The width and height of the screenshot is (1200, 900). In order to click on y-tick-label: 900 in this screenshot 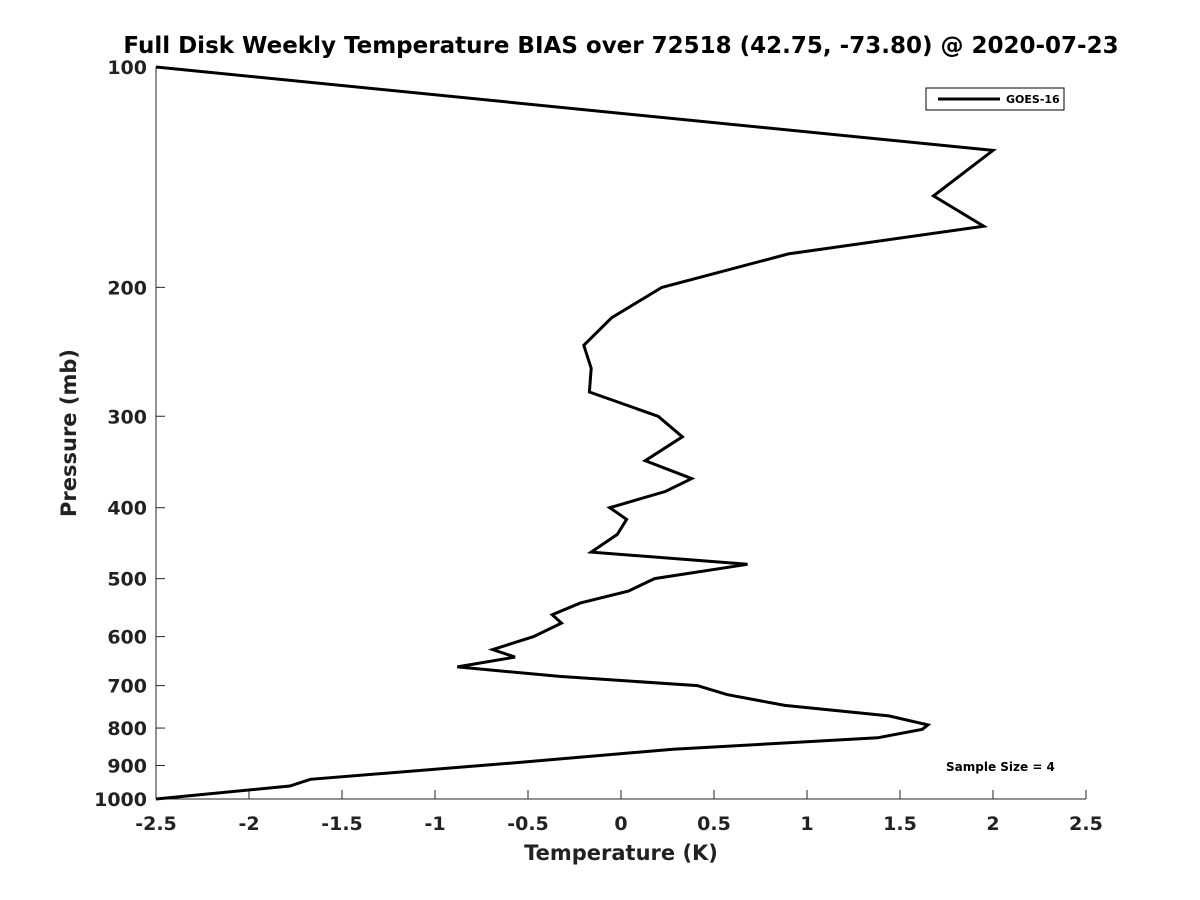, I will do `click(127, 767)`.